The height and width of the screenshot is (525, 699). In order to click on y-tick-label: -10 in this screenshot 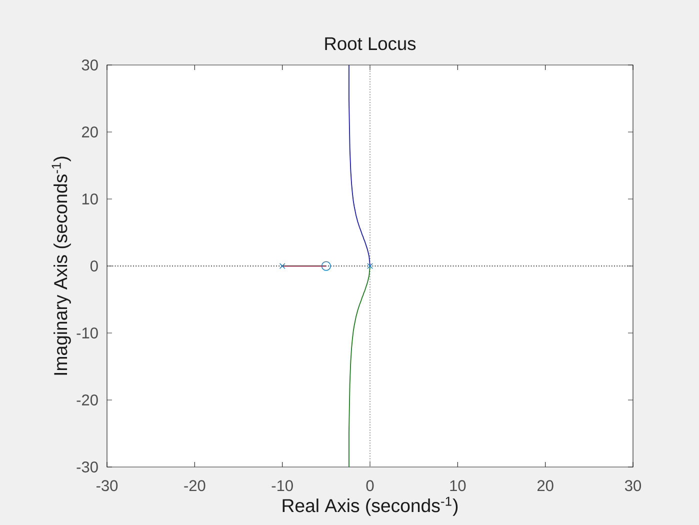, I will do `click(87, 333)`.